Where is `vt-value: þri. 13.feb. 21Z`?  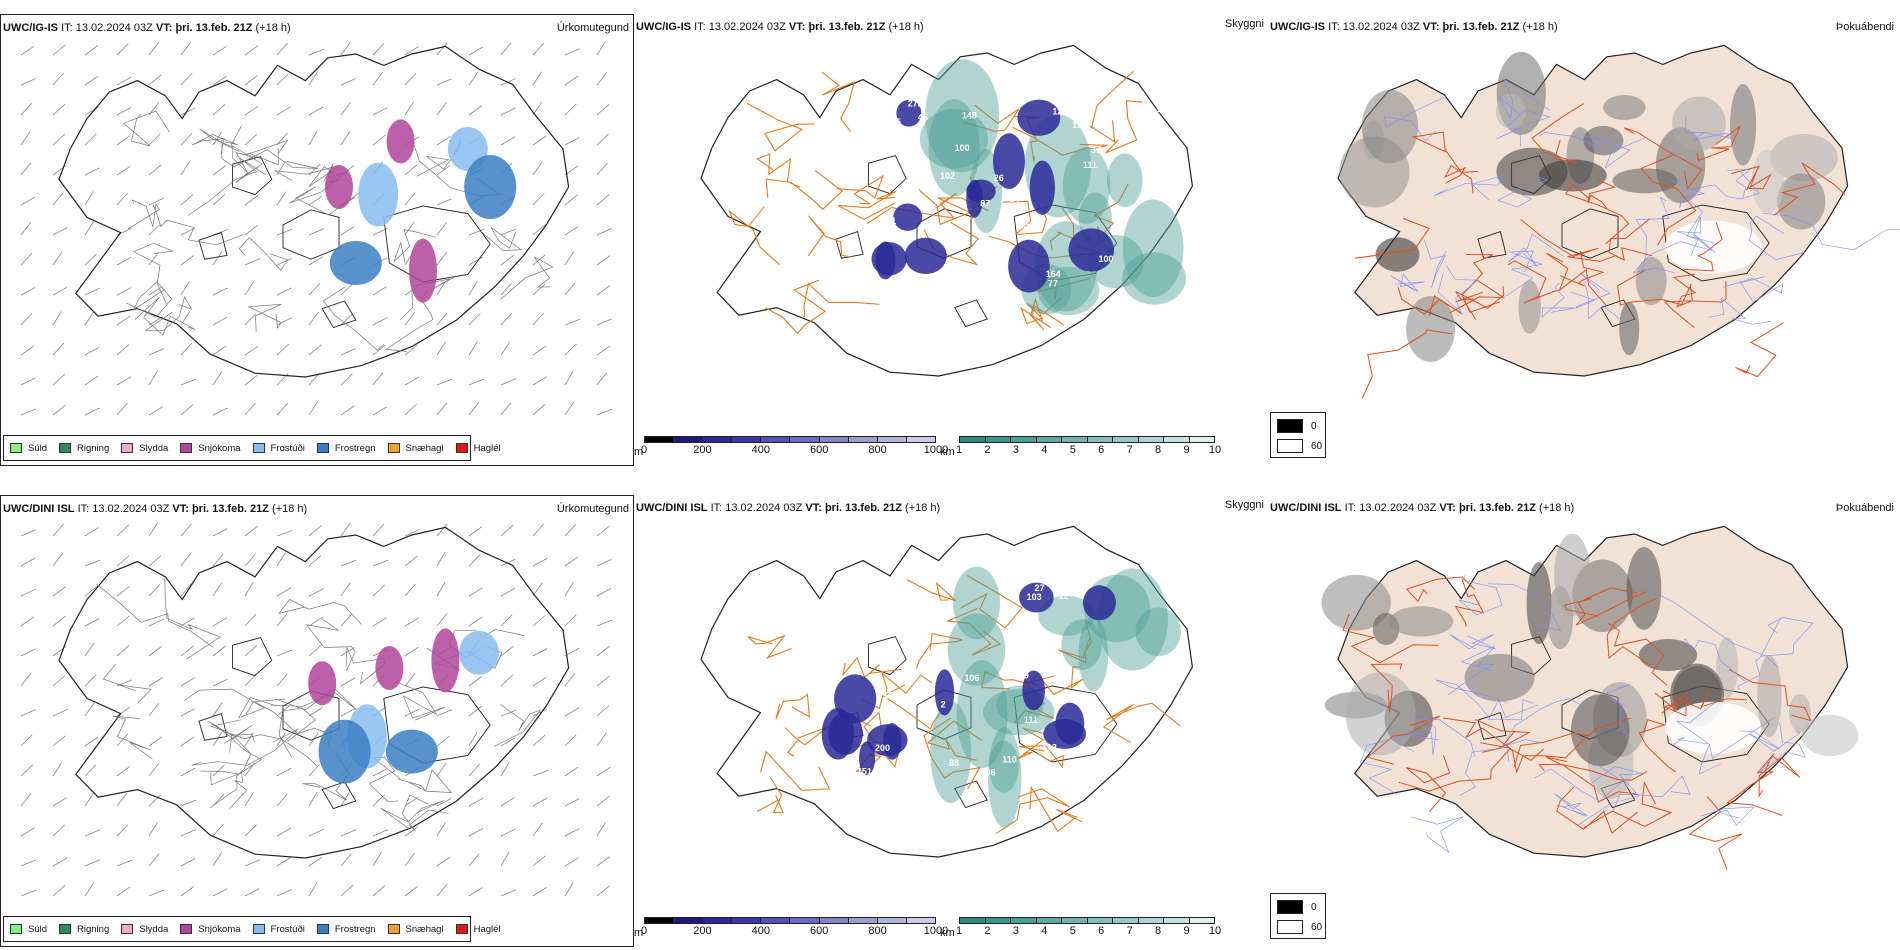 vt-value: þri. 13.feb. 21Z is located at coordinates (1497, 508).